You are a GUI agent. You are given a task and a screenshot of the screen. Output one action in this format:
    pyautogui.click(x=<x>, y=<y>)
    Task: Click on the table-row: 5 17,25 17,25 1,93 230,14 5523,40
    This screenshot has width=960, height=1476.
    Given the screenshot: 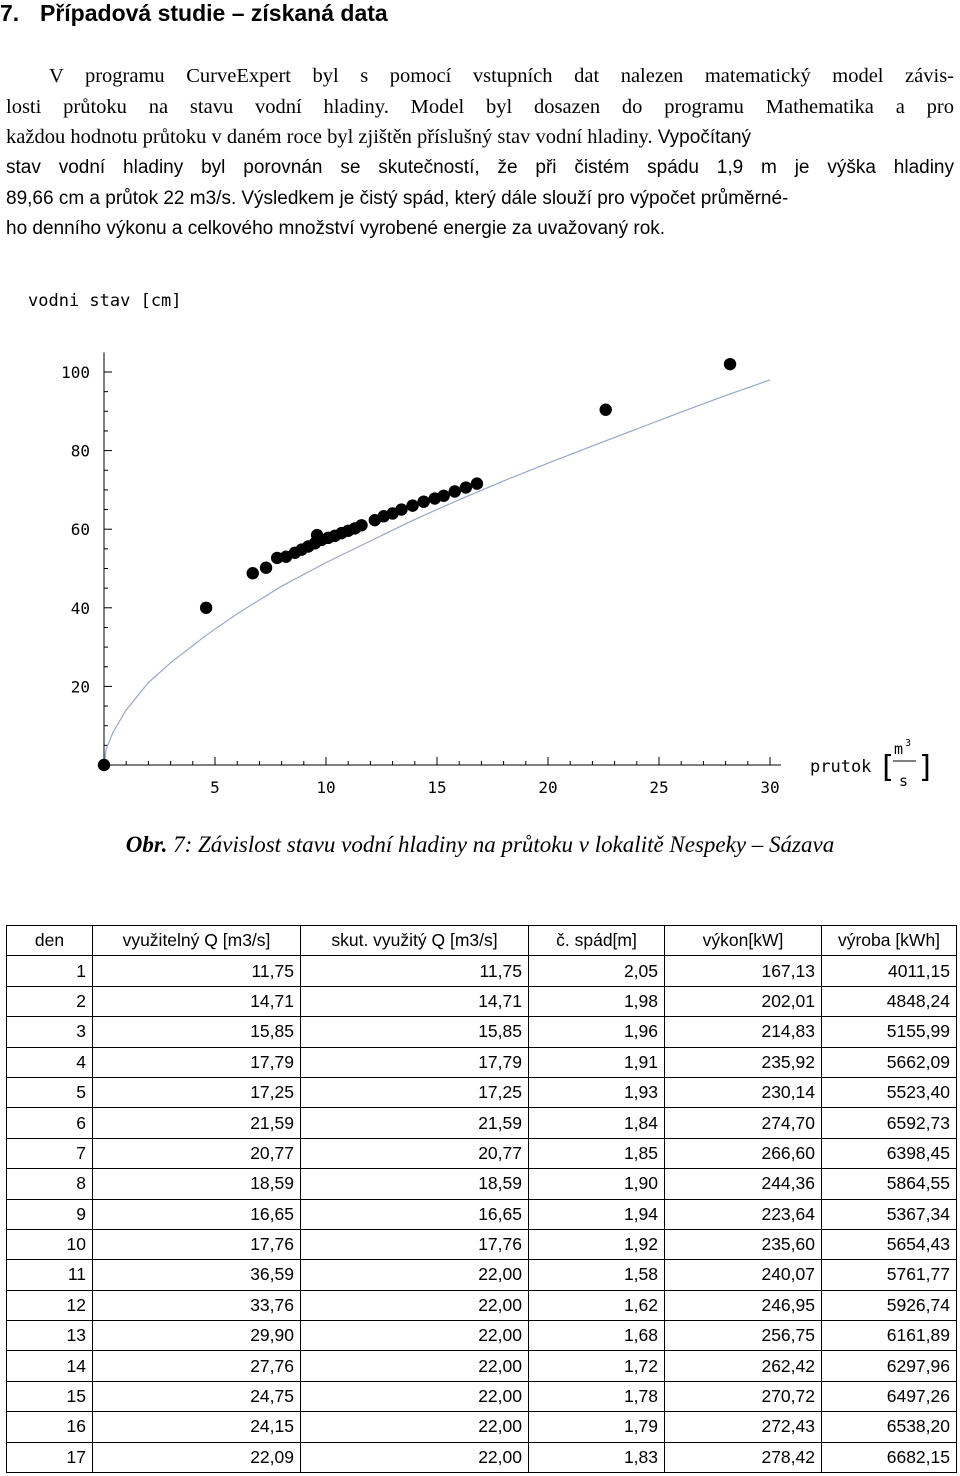 What is the action you would take?
    pyautogui.click(x=481, y=1092)
    